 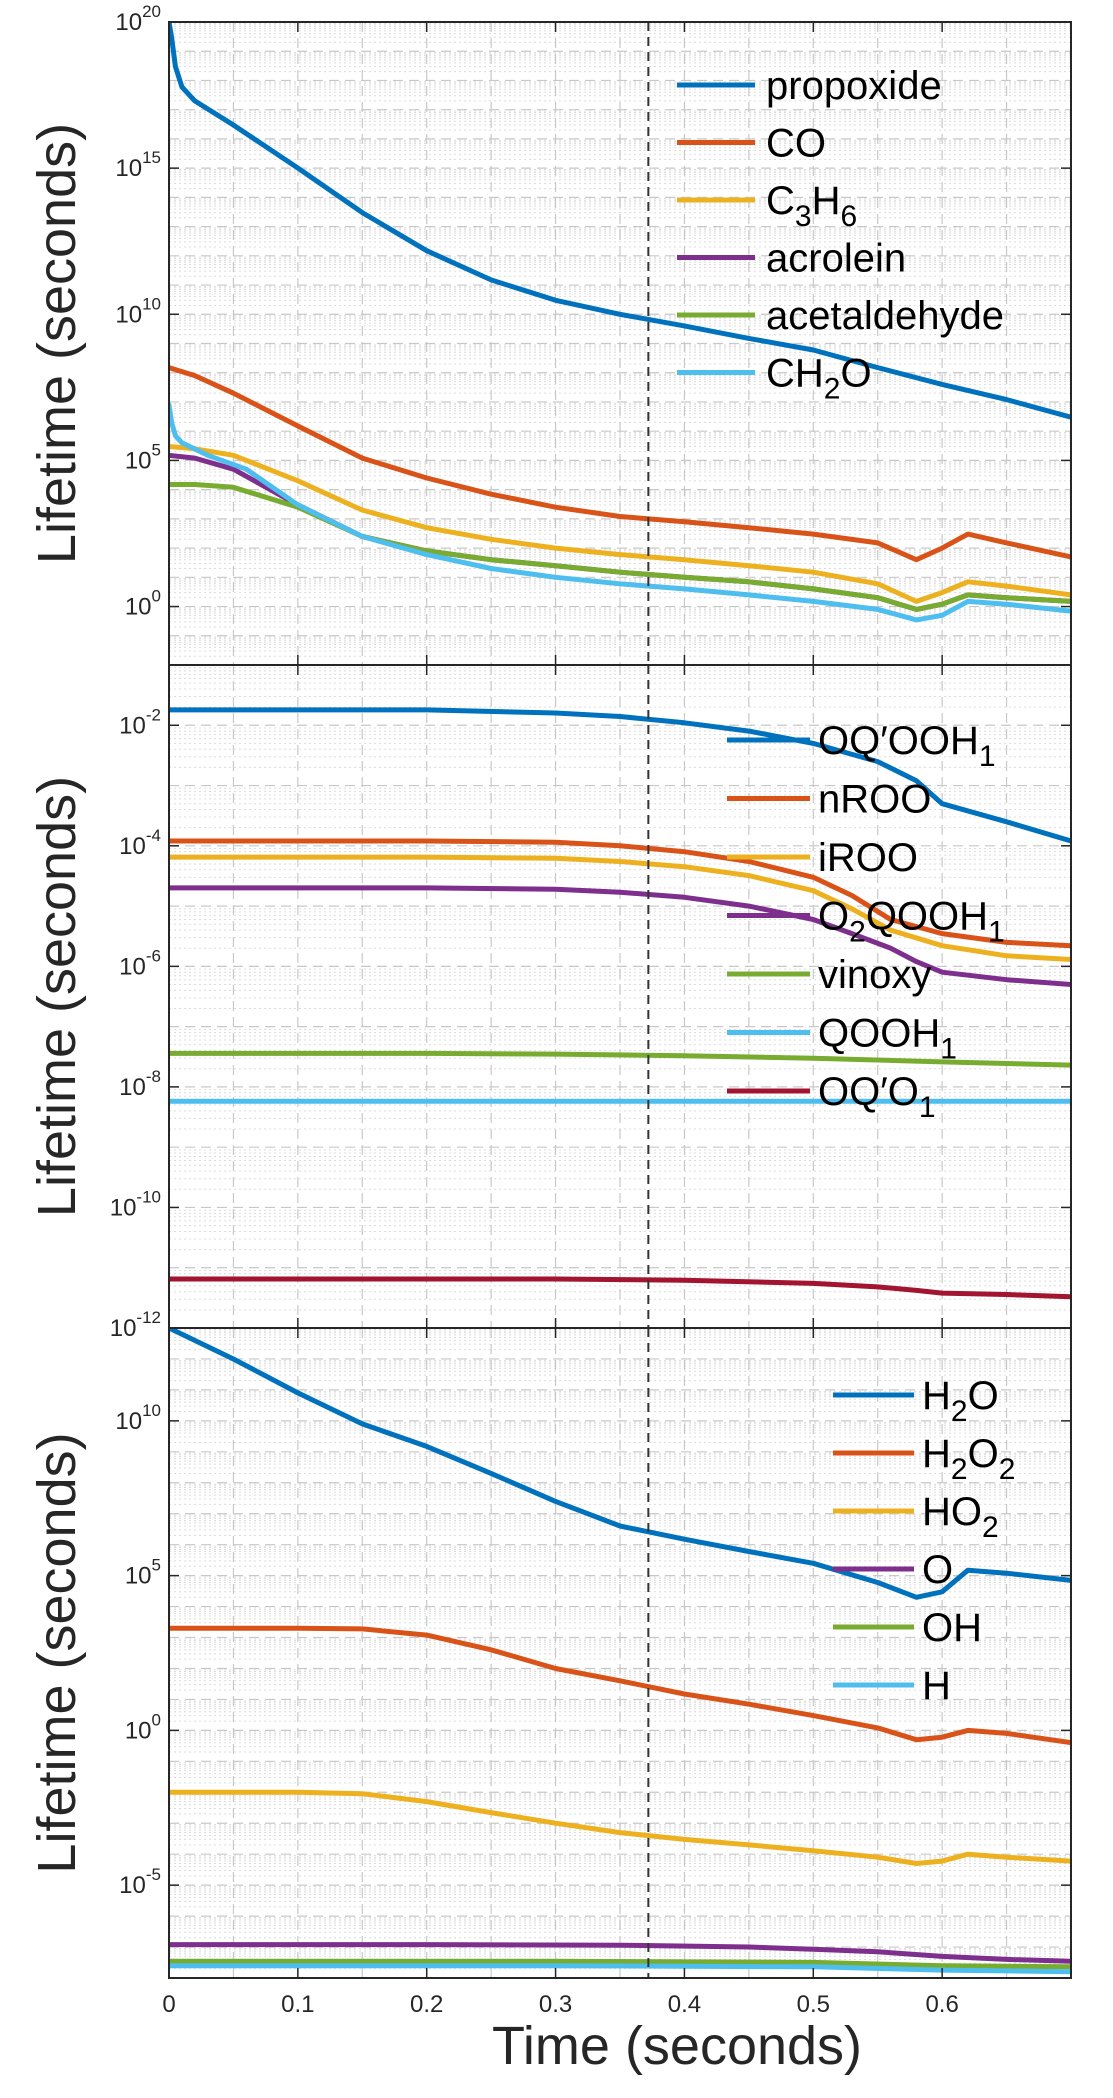 What do you see at coordinates (168, 2004) in the screenshot?
I see `x-tick-label: 0` at bounding box center [168, 2004].